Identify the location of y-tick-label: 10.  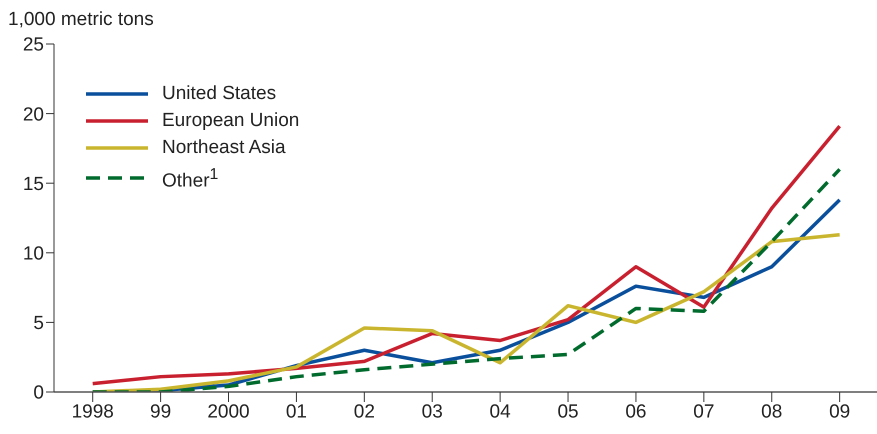
(33, 254).